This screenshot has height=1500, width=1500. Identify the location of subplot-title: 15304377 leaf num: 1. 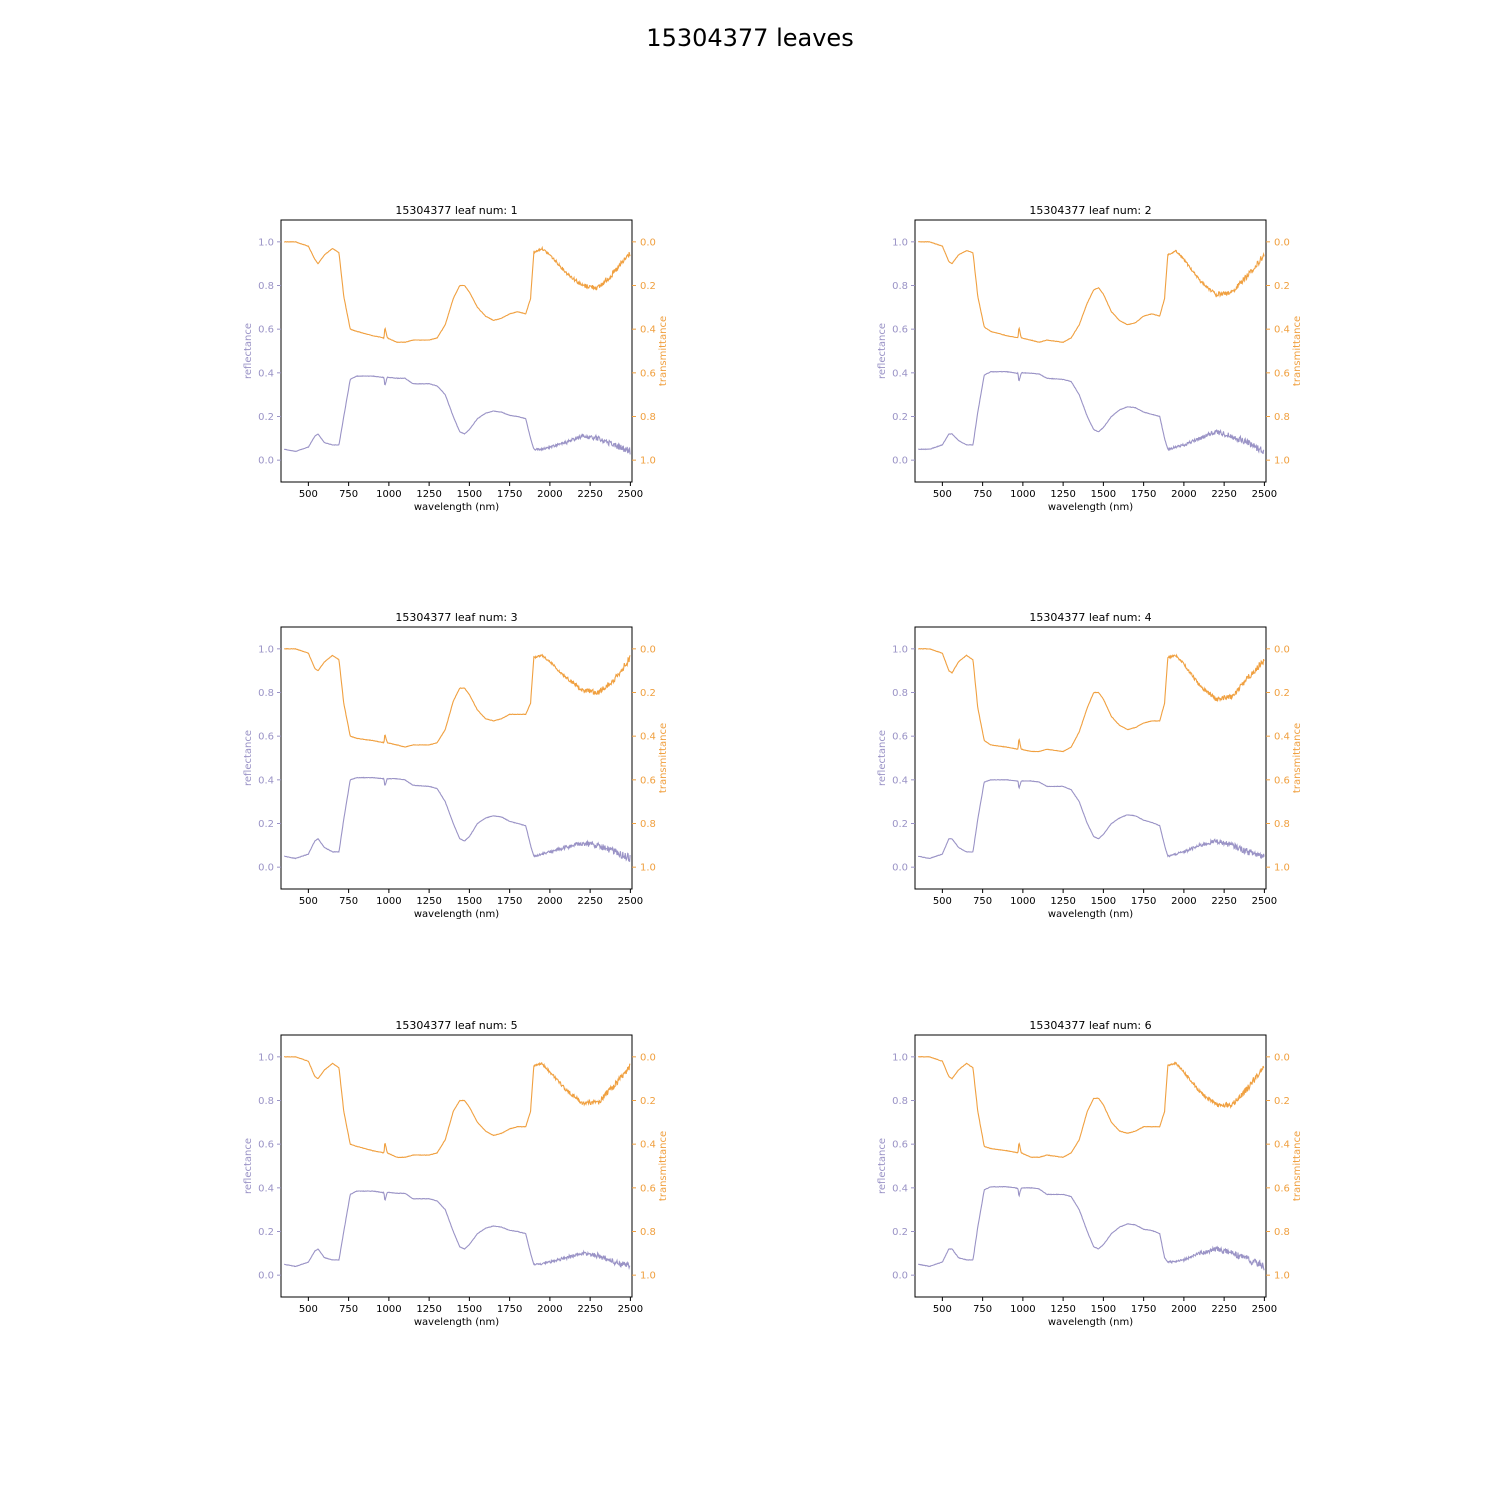
(456, 210).